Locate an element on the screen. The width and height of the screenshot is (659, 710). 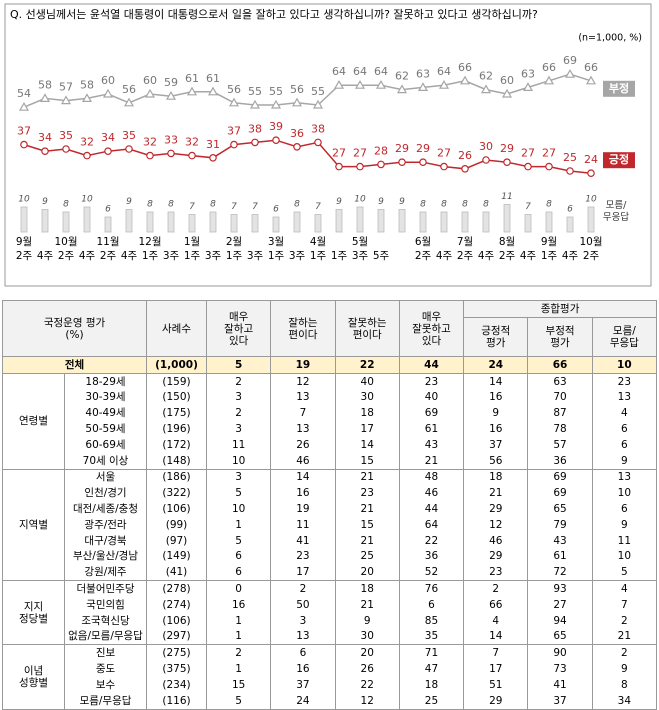
legend-label: 긍정 is located at coordinates (619, 159).